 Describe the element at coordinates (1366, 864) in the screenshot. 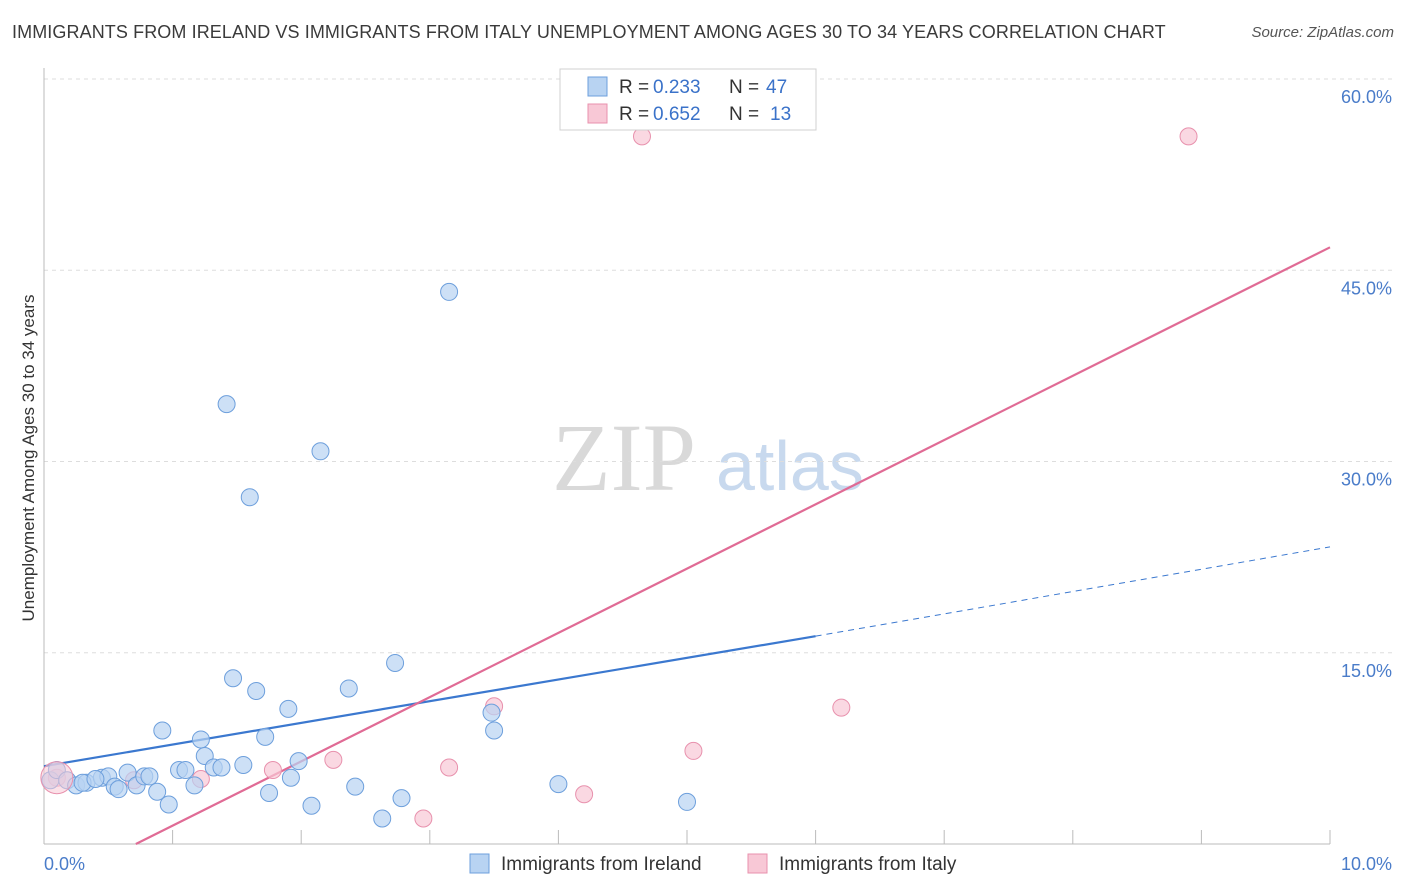

I see `x-tick-label: 10.0%` at that location.